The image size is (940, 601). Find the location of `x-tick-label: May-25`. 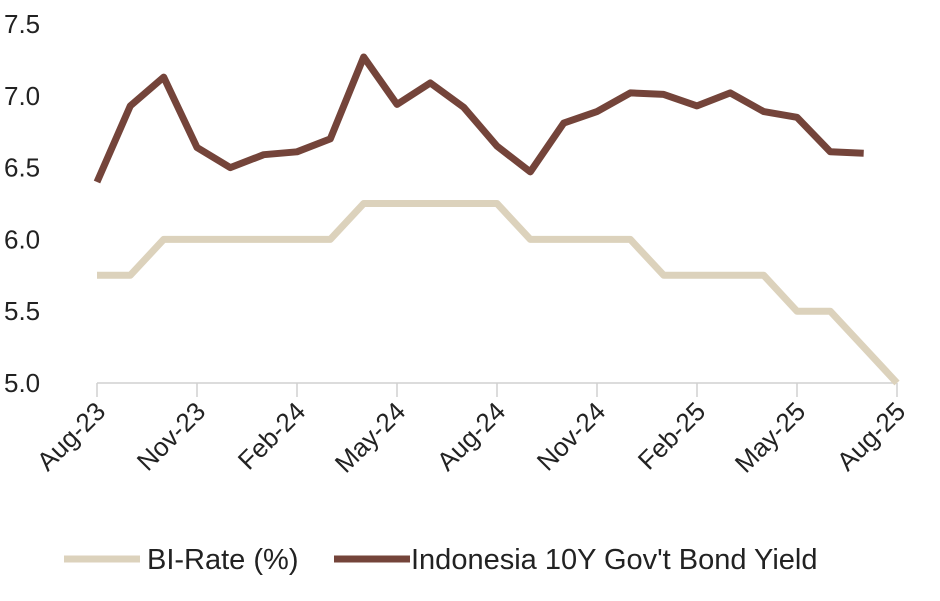

x-tick-label: May-25 is located at coordinates (770, 437).